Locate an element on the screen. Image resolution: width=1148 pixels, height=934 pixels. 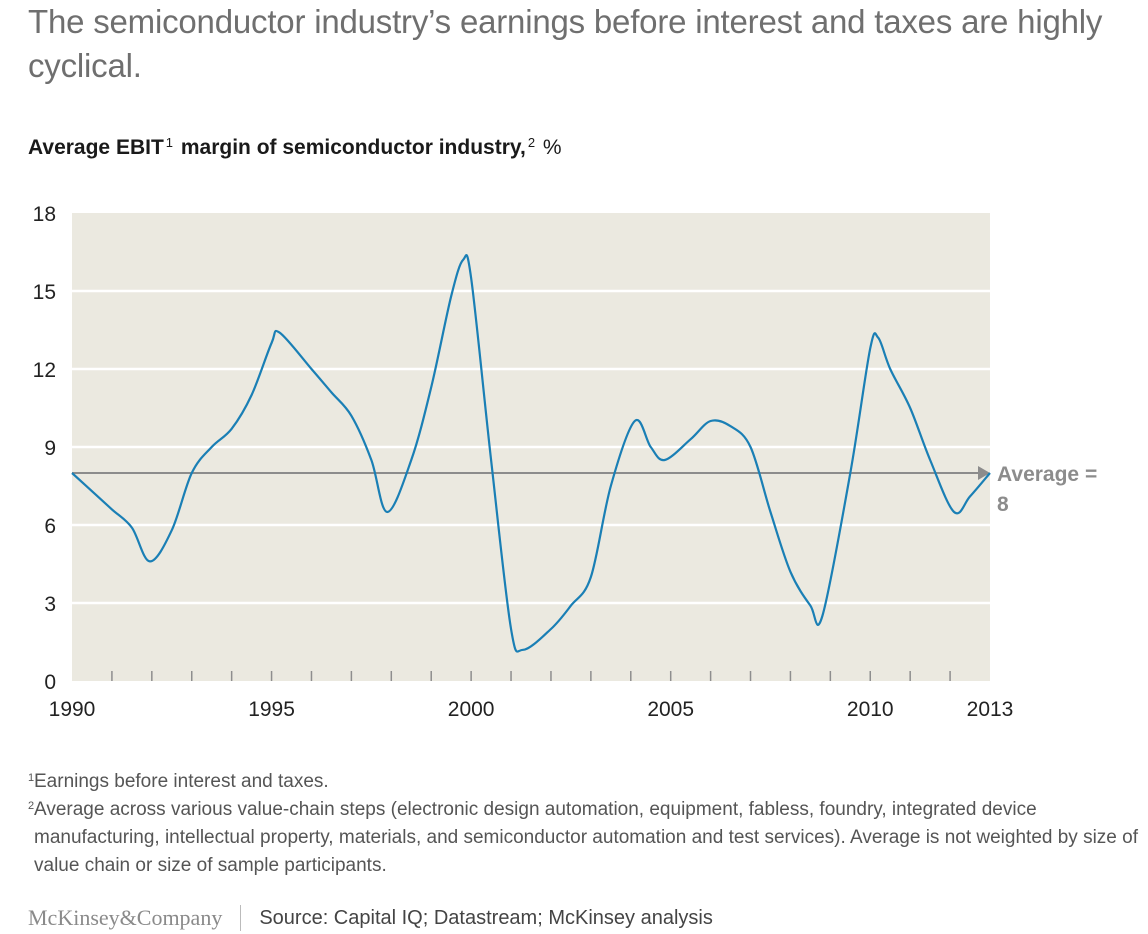
footnote-1: 1 Earnings before interest and taxes. is located at coordinates (583, 782).